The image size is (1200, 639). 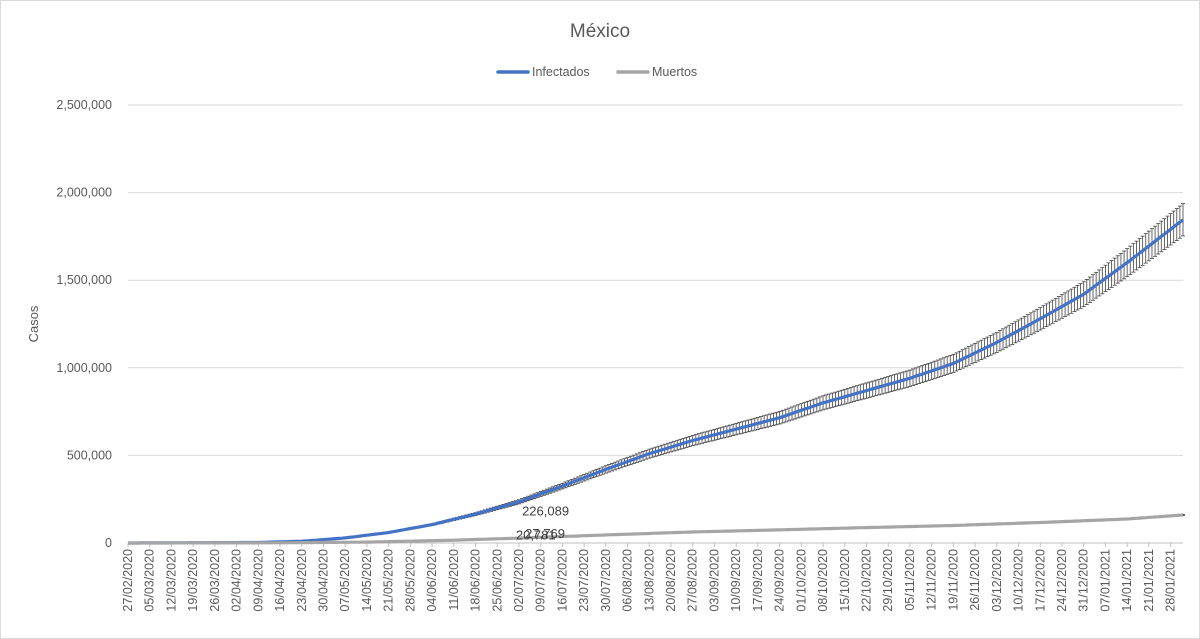 What do you see at coordinates (910, 580) in the screenshot?
I see `x-tick-label: 05/11/2020` at bounding box center [910, 580].